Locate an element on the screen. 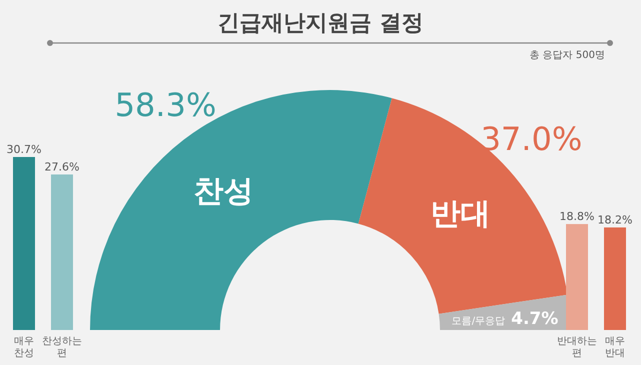 The width and height of the screenshot is (641, 365). x-tick-label: 매우 찬성 is located at coordinates (24, 347).